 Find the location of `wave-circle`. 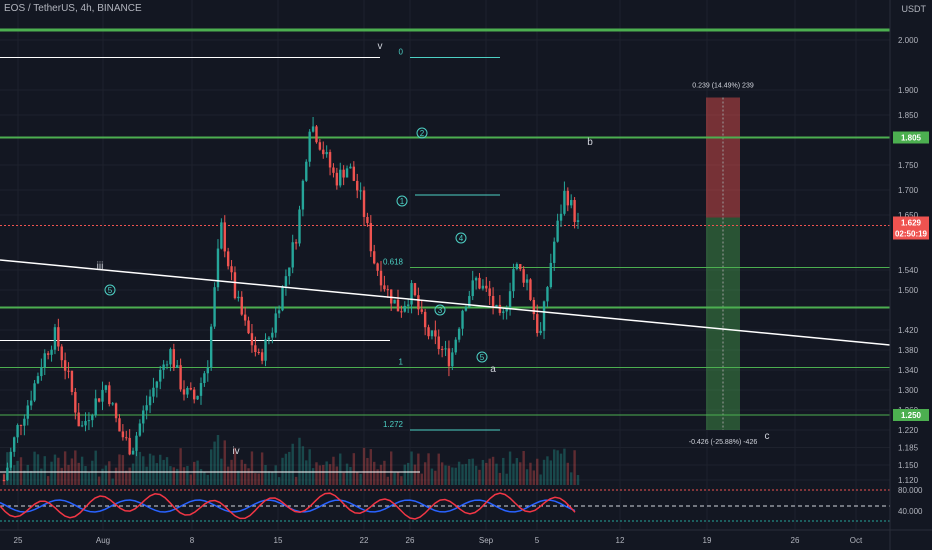

wave-circle is located at coordinates (440, 310).